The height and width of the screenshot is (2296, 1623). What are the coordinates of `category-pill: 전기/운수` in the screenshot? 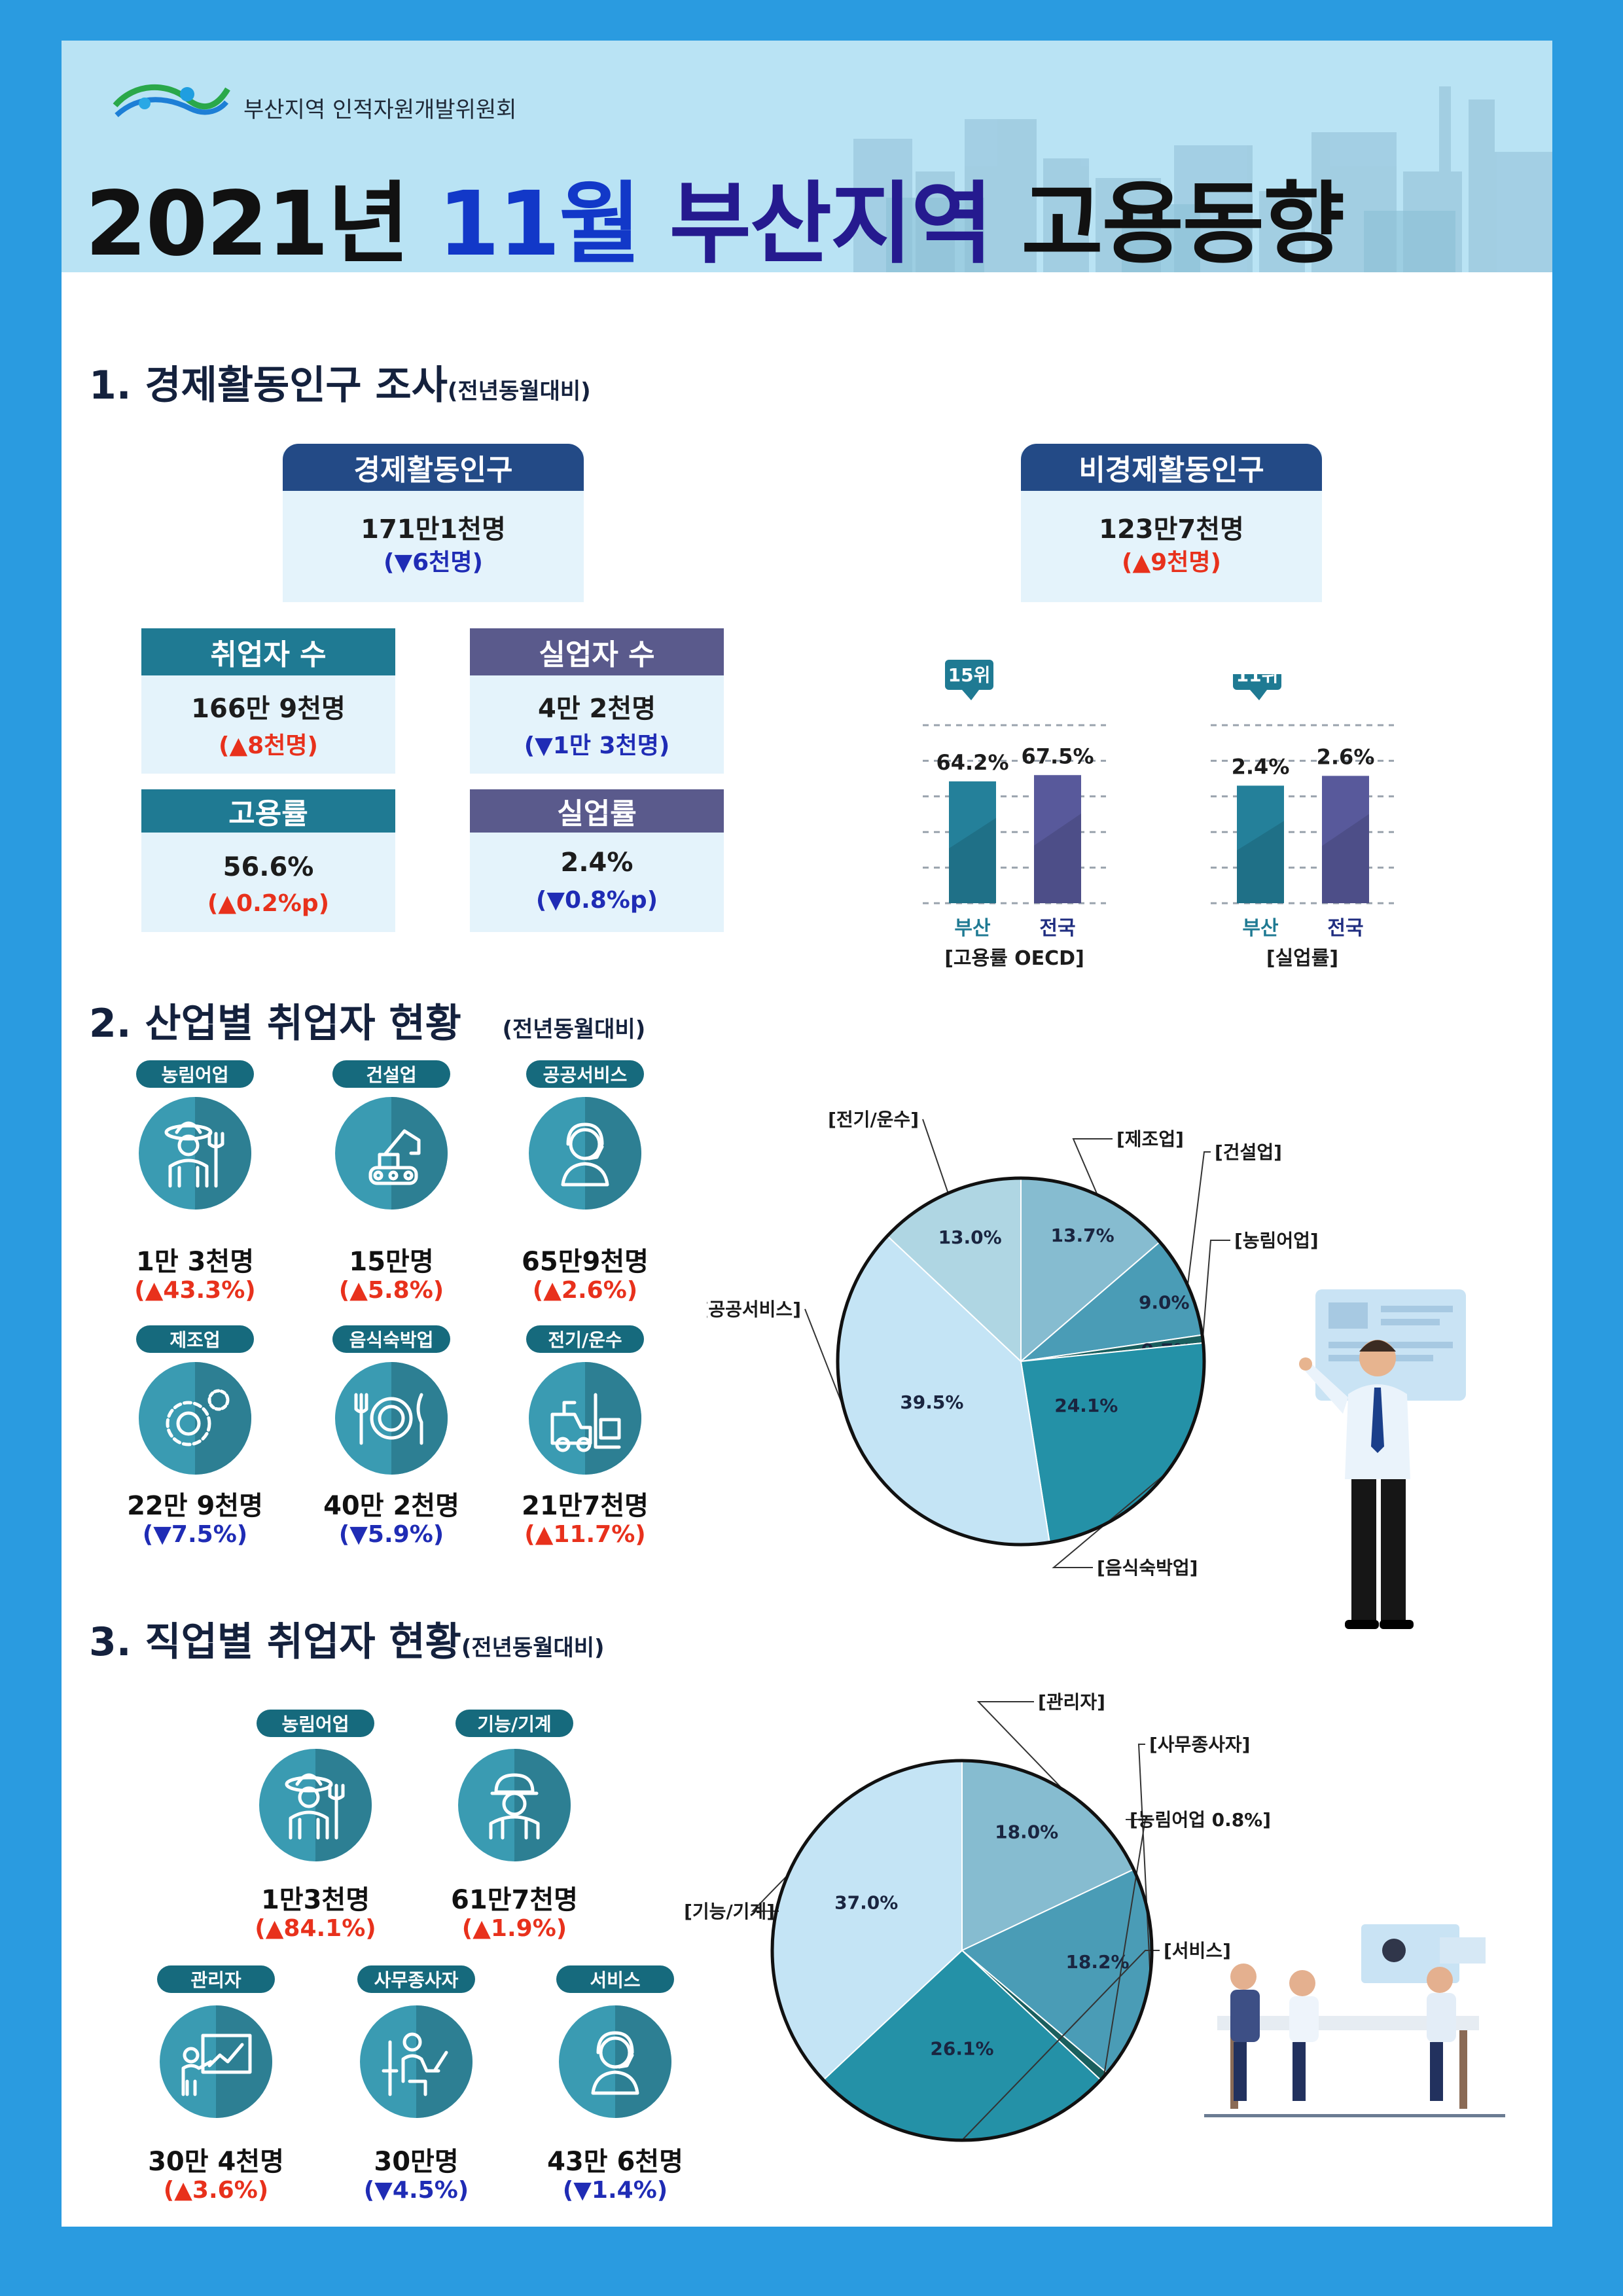 It's located at (585, 1339).